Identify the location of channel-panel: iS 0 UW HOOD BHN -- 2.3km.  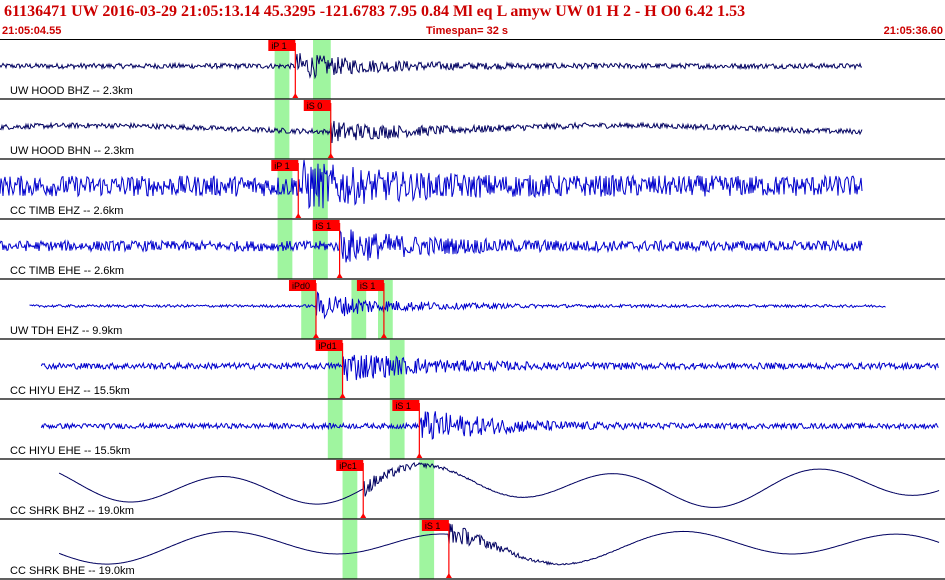
(472, 130).